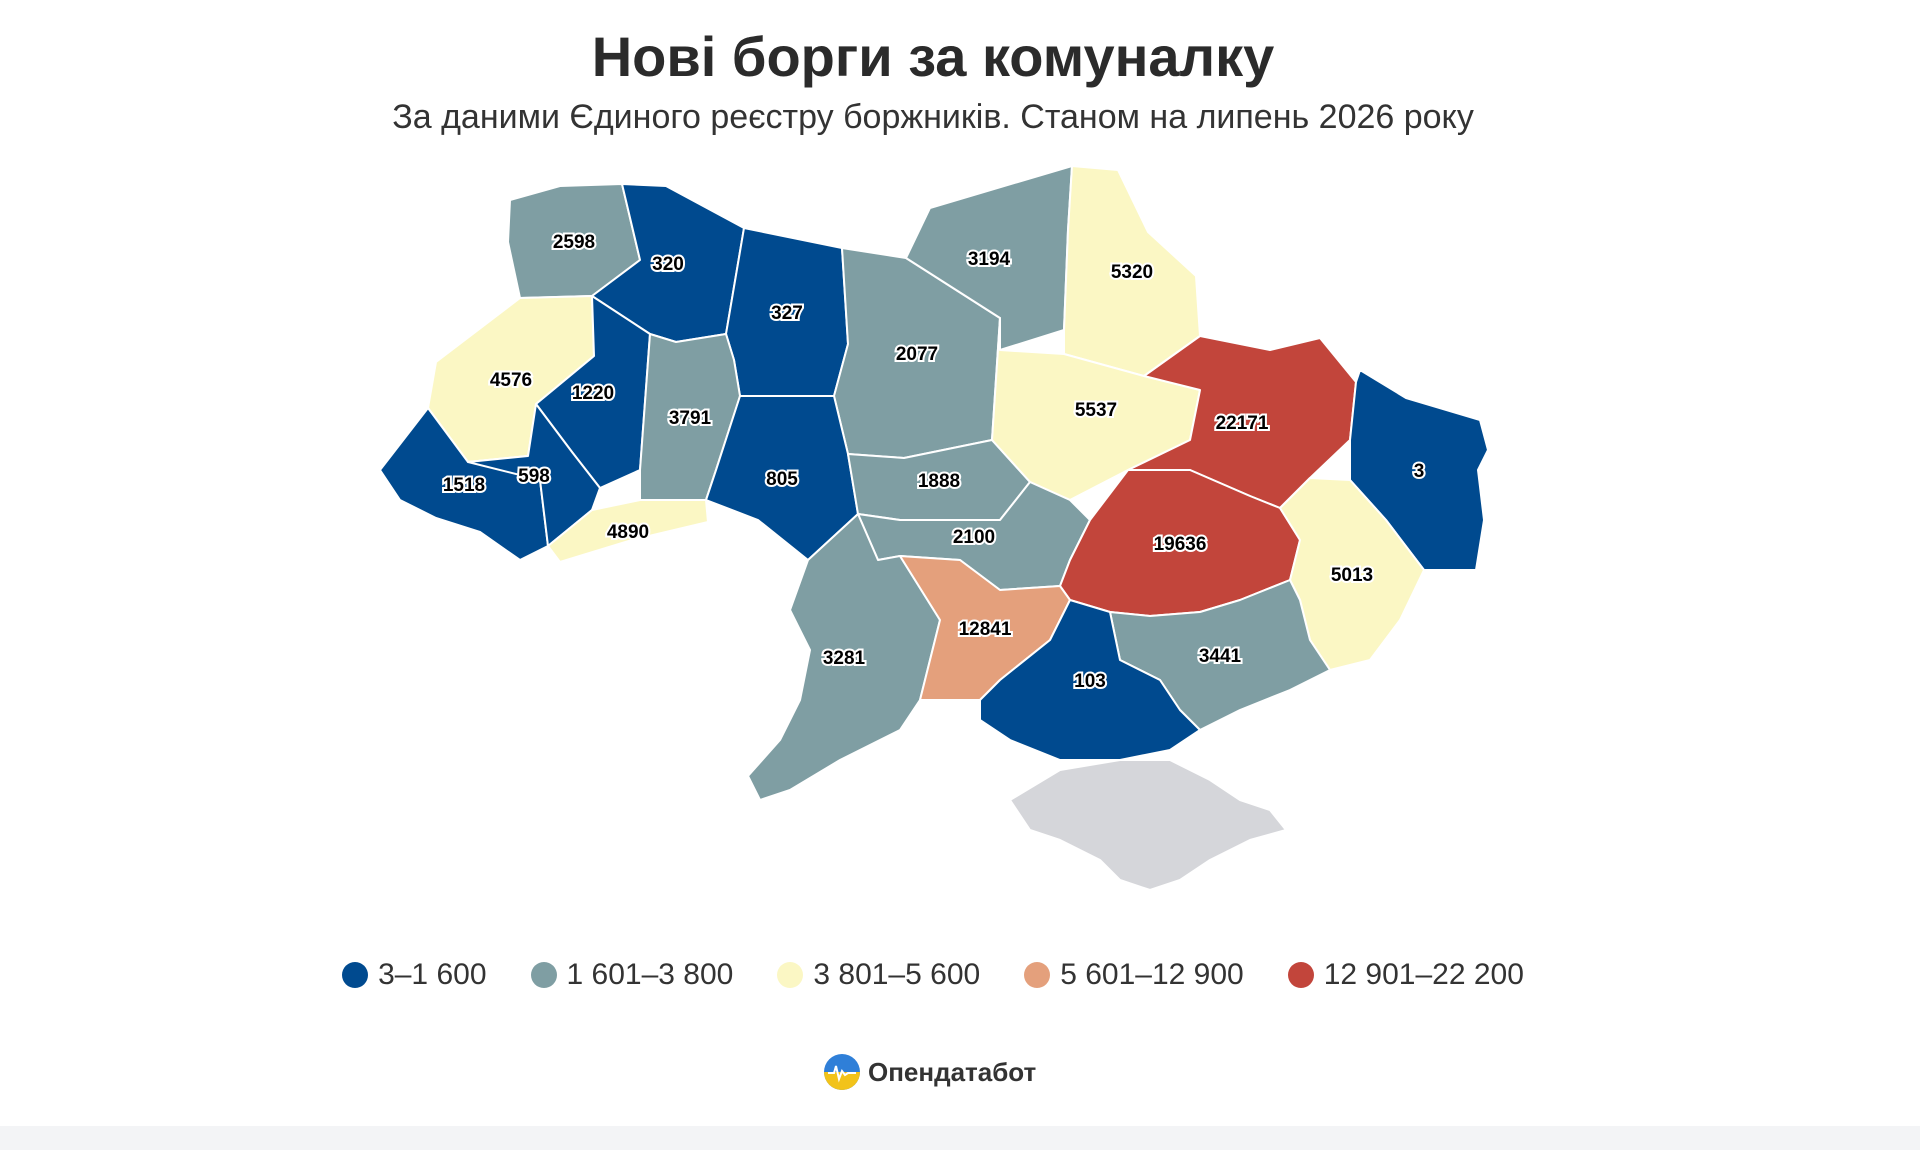 The height and width of the screenshot is (1150, 1920). Describe the element at coordinates (432, 974) in the screenshot. I see `legend-label: 3–1 600` at that location.